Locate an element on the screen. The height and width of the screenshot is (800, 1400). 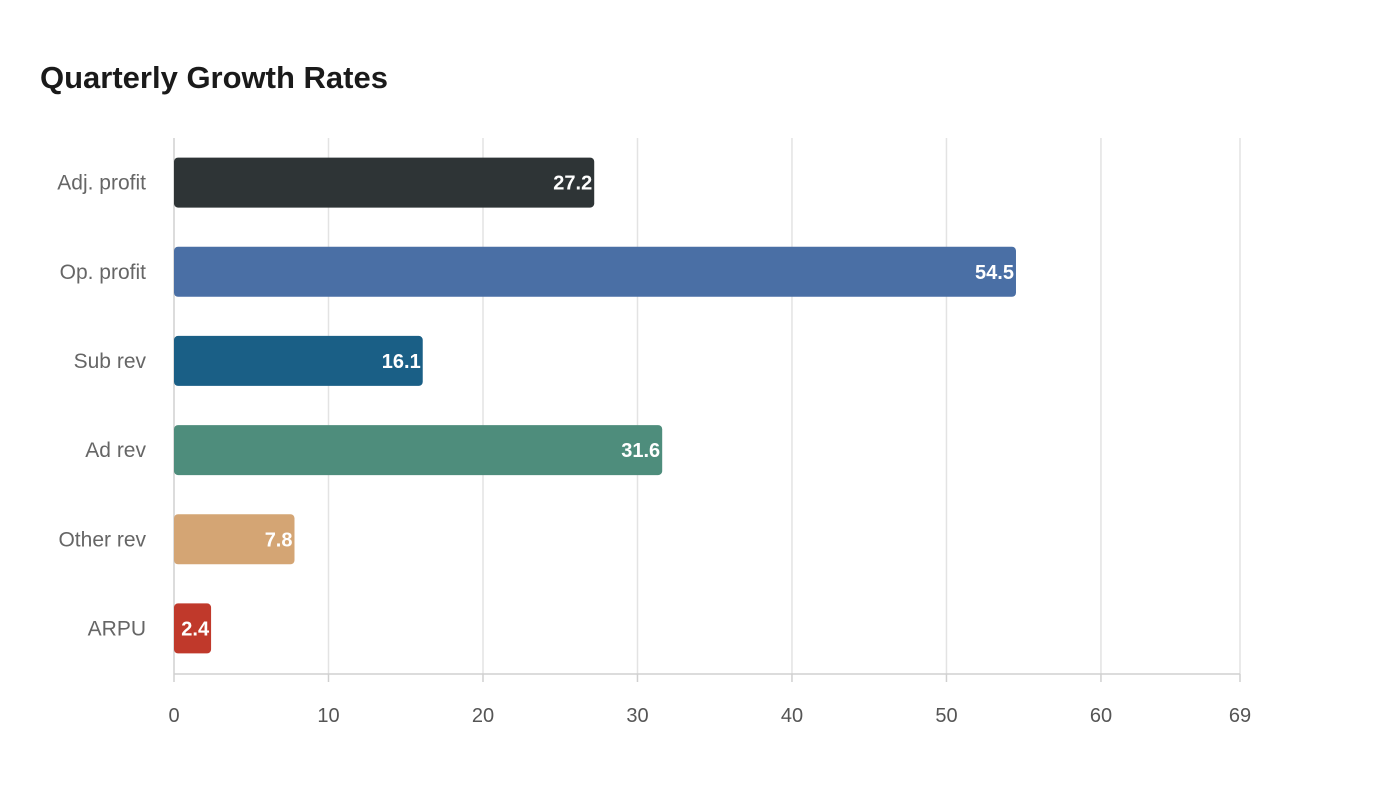
chart-title: Quarterly Growth Rates is located at coordinates (214, 77).